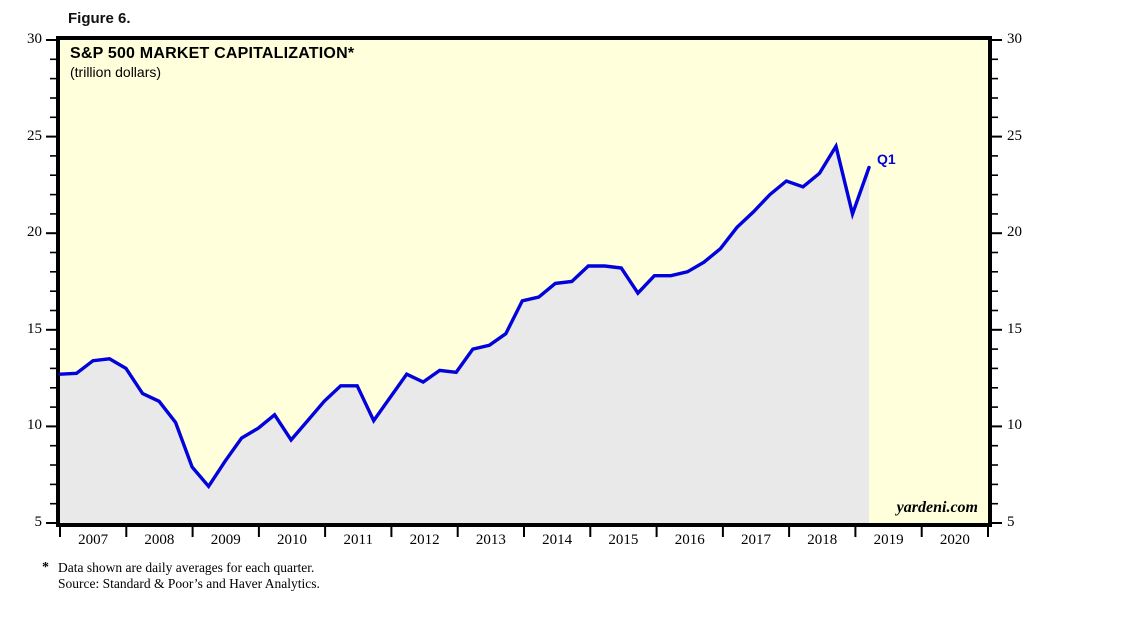 This screenshot has height=621, width=1138. What do you see at coordinates (1014, 328) in the screenshot?
I see `y-axis-label-right: 15` at bounding box center [1014, 328].